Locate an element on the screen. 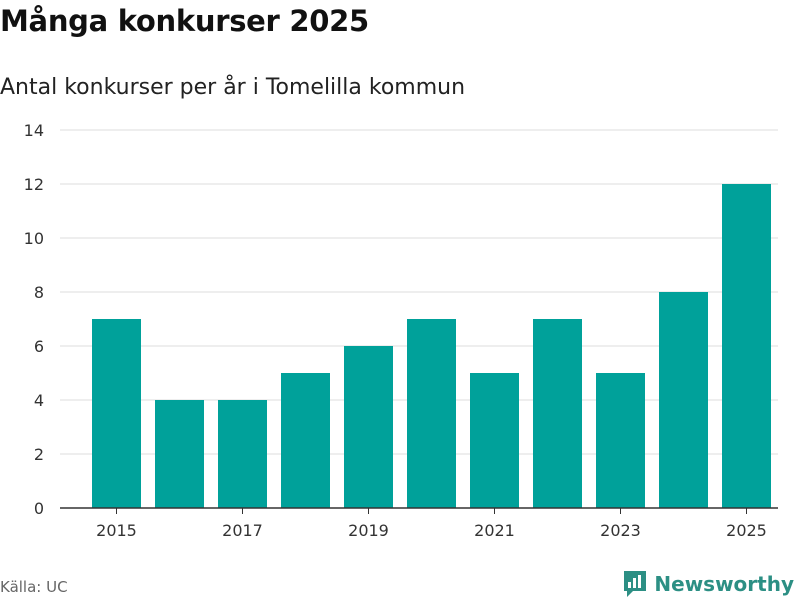  x-tick-label: 2025 is located at coordinates (746, 530).